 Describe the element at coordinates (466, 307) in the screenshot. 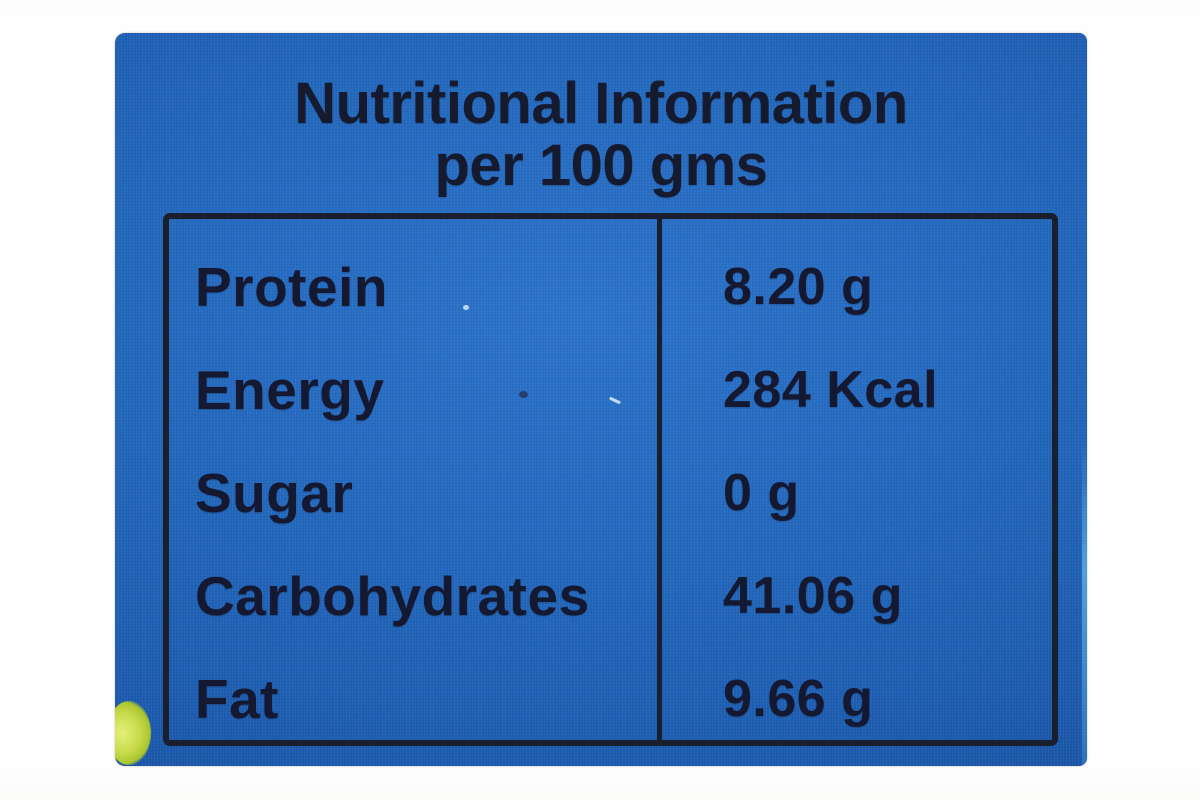

I see `print-speck-white-small` at that location.